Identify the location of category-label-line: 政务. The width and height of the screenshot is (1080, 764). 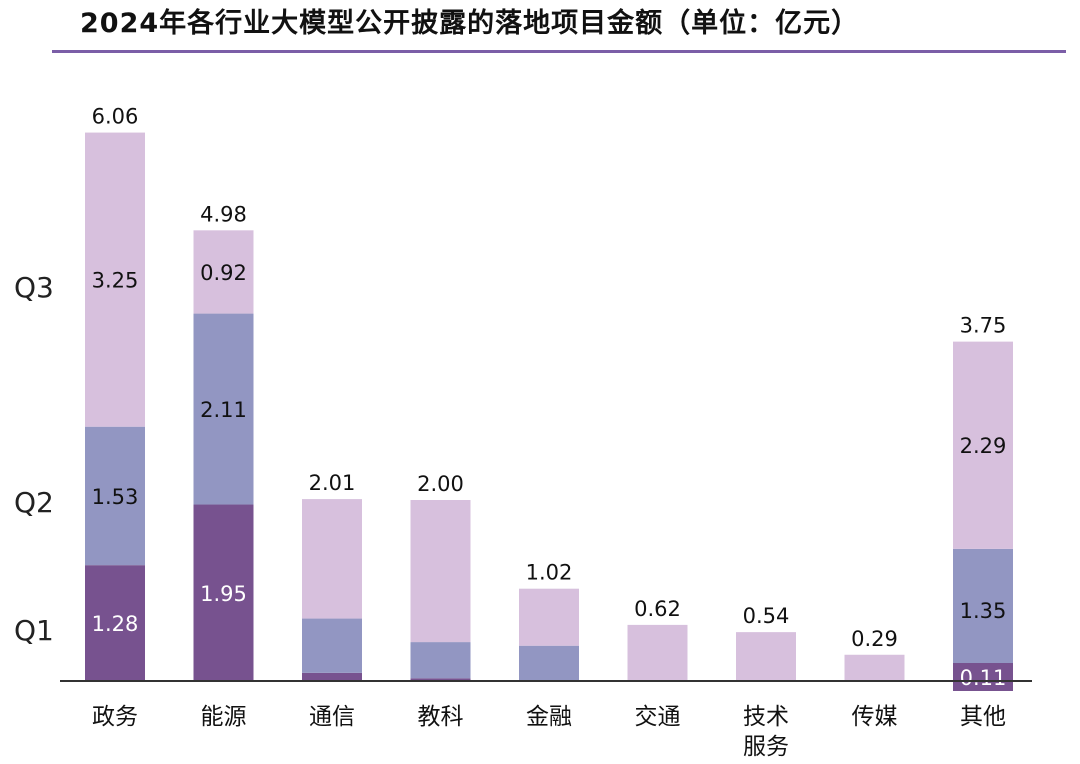
(115, 717).